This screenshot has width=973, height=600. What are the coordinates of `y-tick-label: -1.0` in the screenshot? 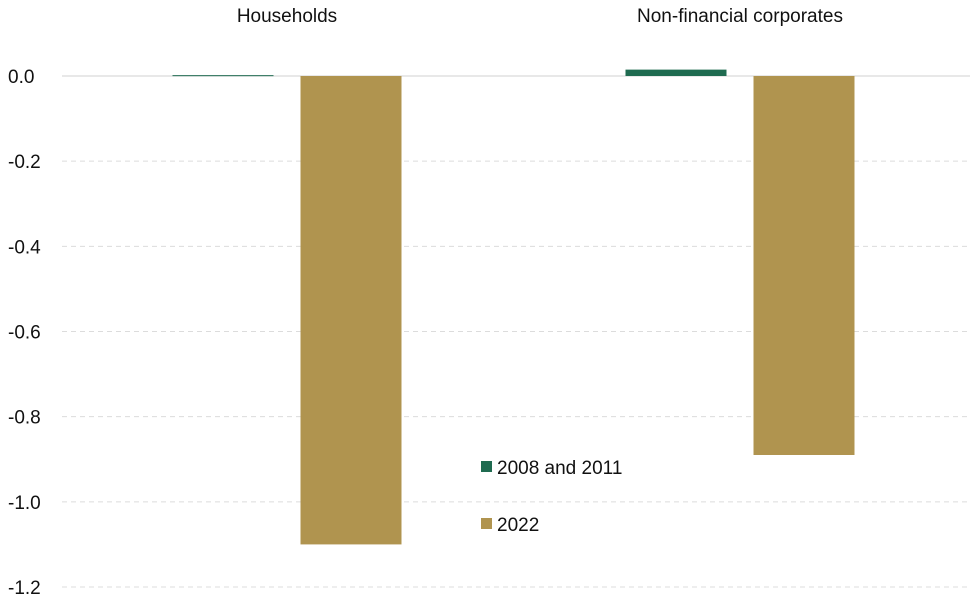 It's located at (24, 503).